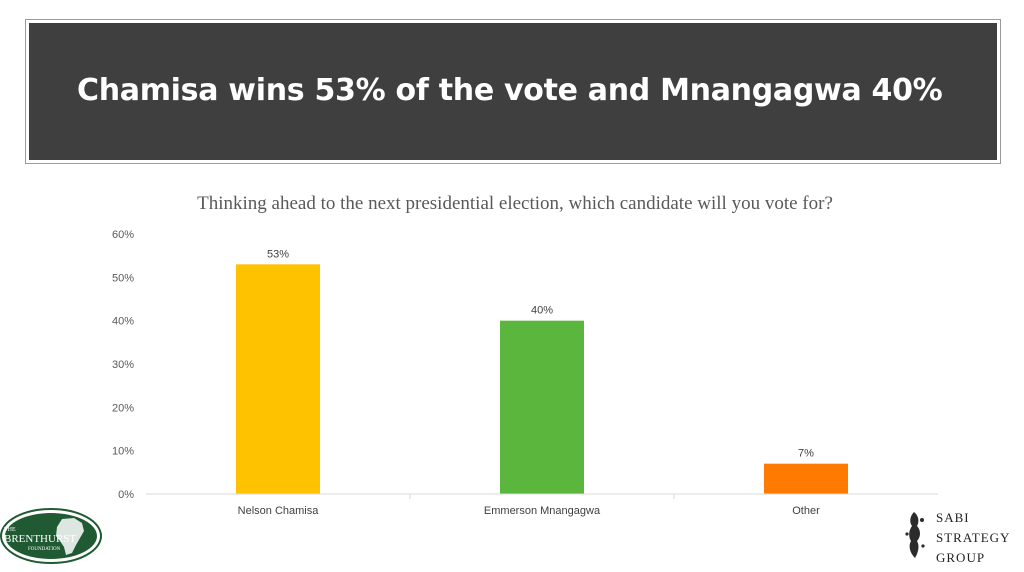  I want to click on bar-data-label: 53%, so click(278, 254).